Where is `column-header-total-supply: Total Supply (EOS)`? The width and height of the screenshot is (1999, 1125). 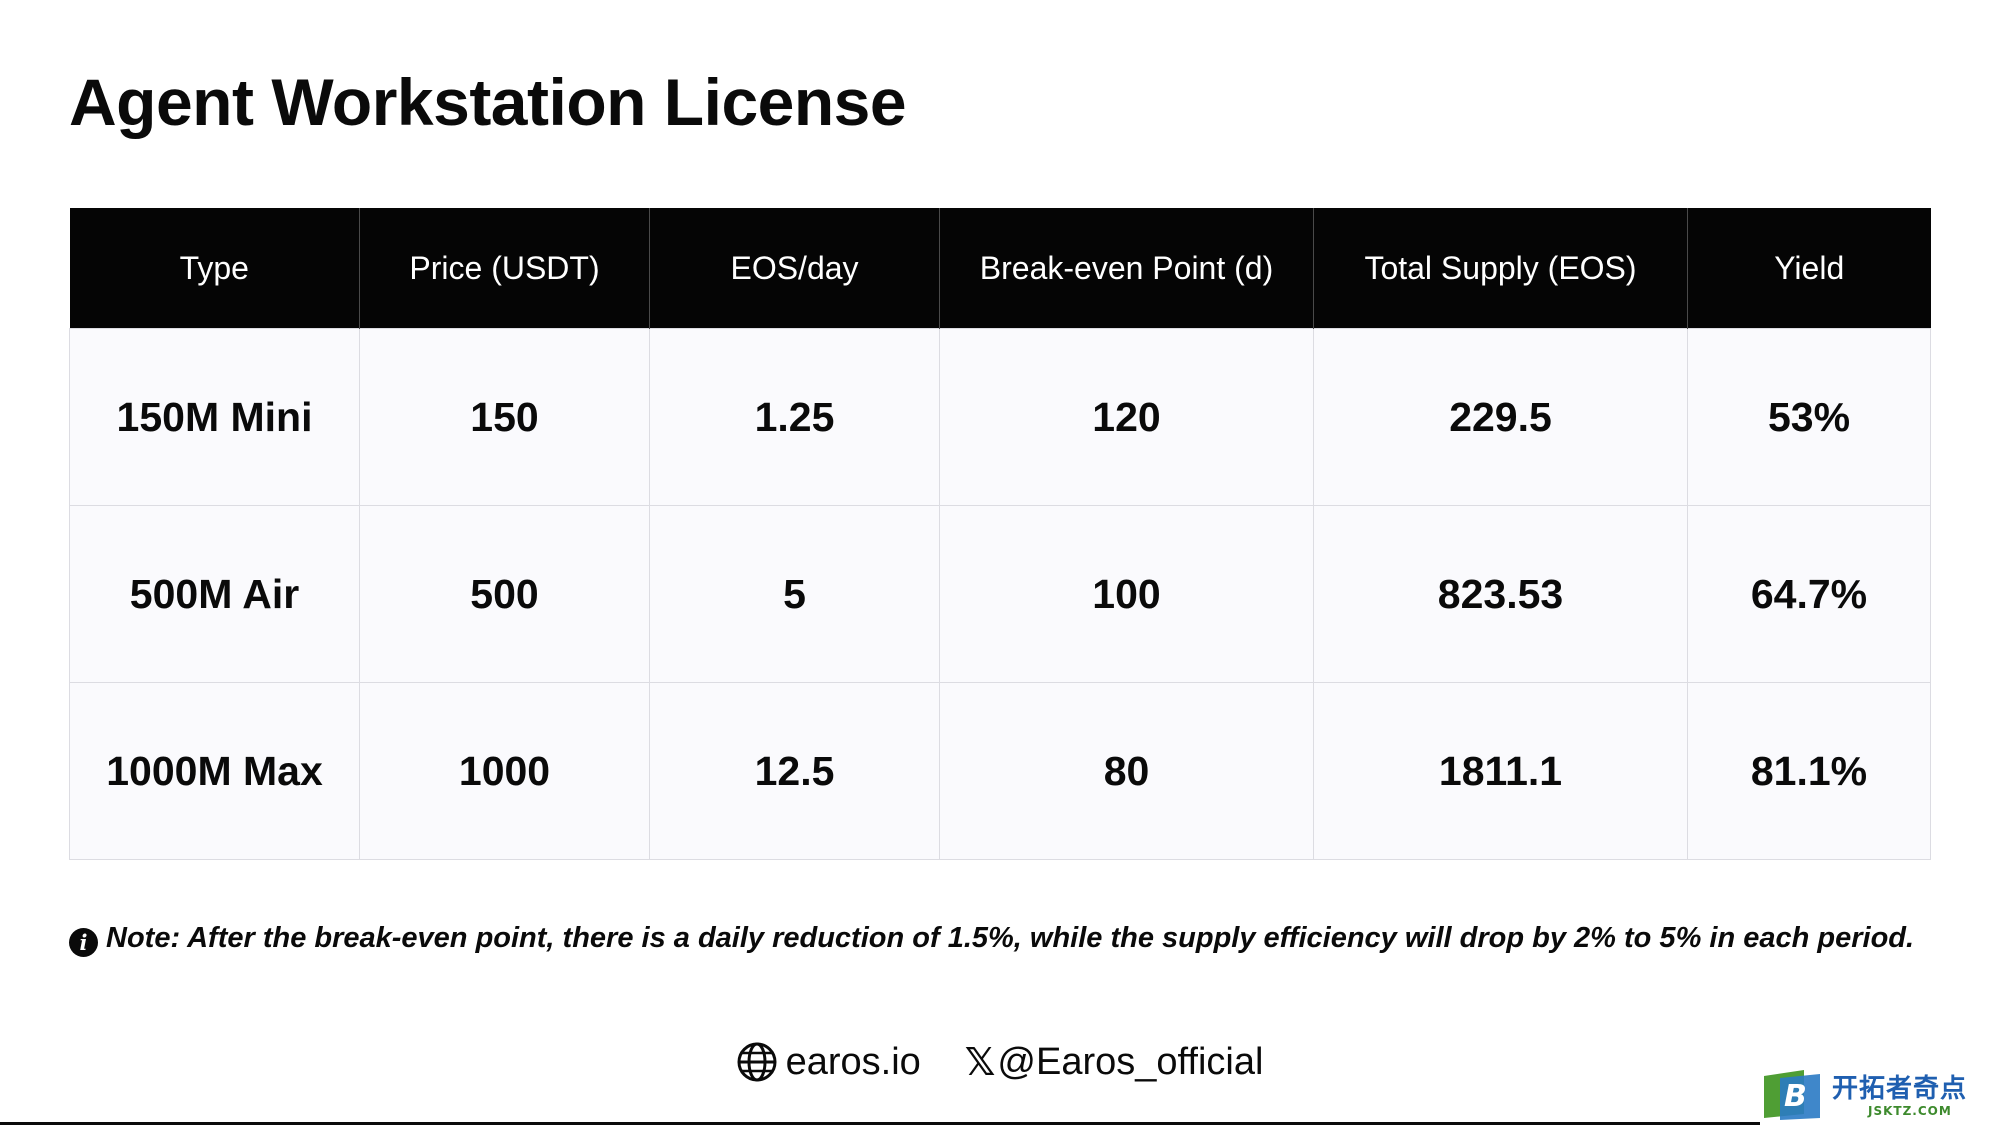 column-header-total-supply: Total Supply (EOS) is located at coordinates (1500, 268).